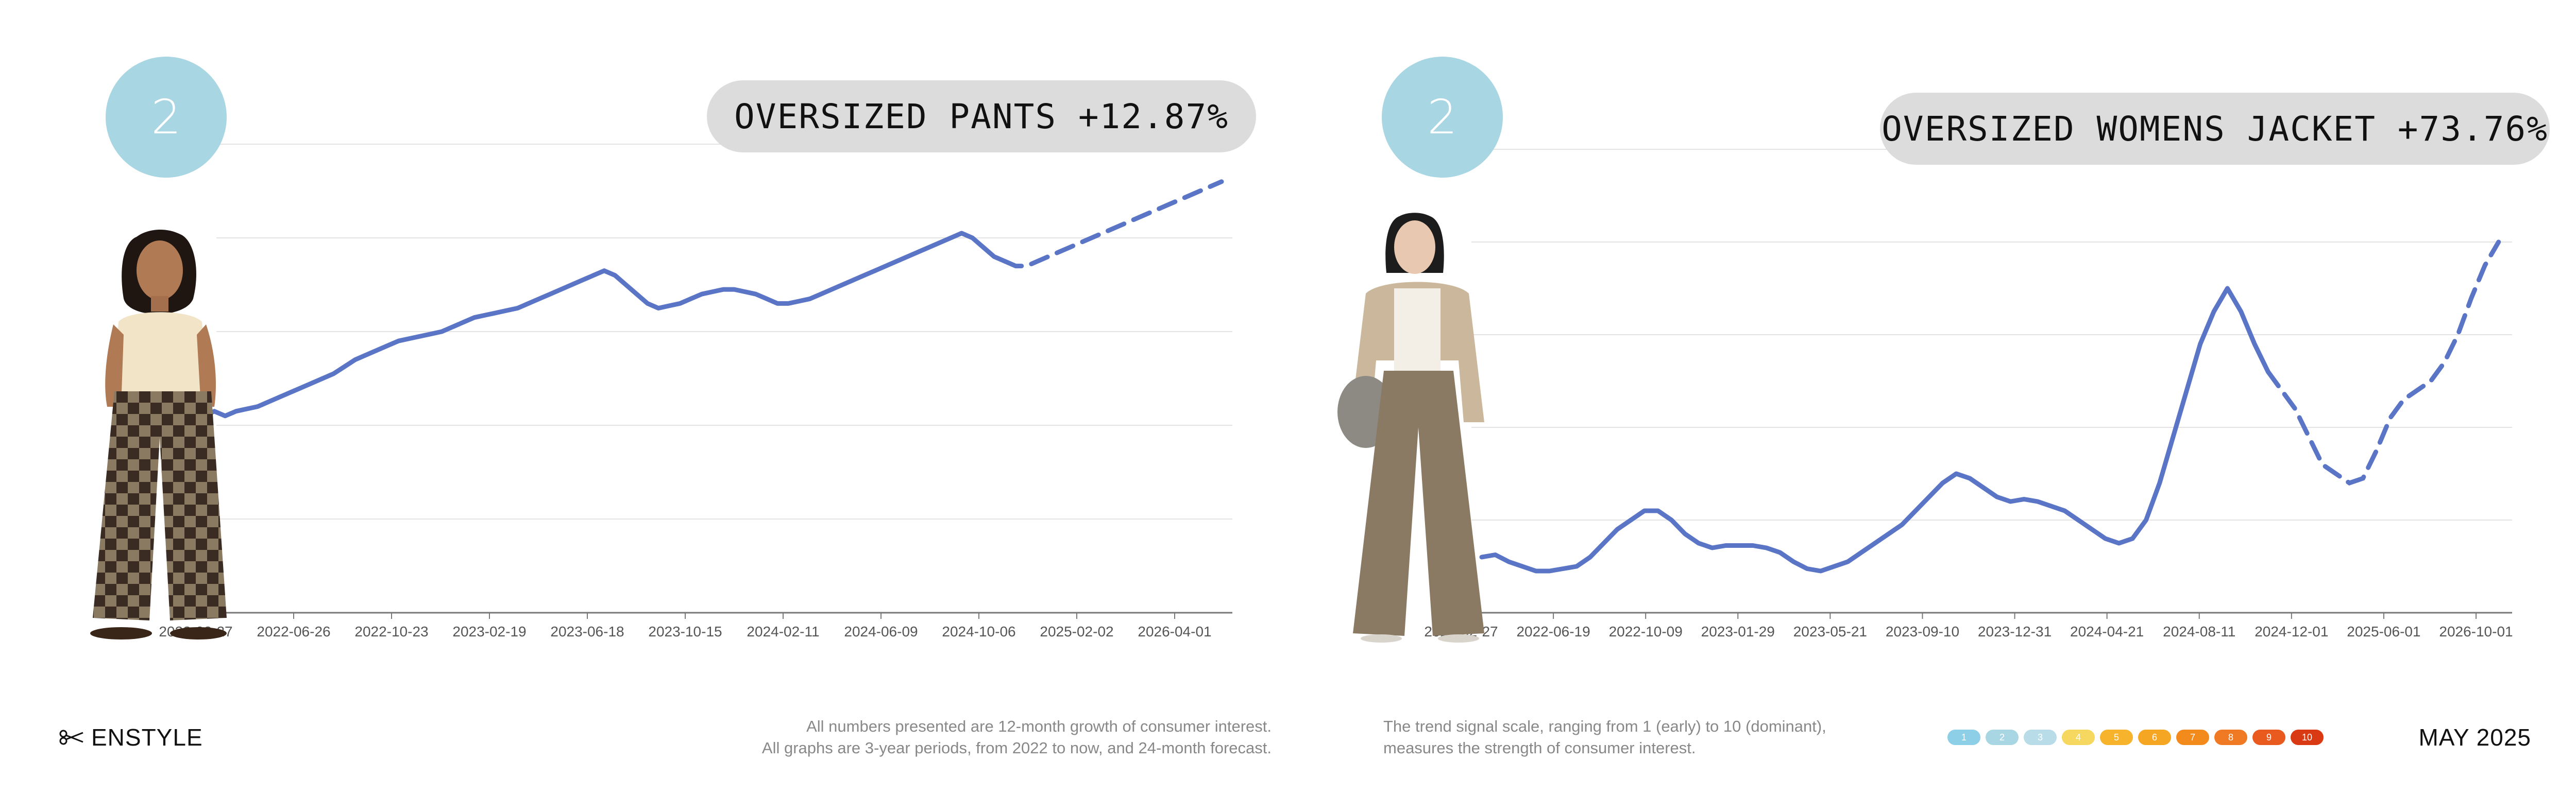  Describe the element at coordinates (783, 632) in the screenshot. I see `x-tick-label: 2024-02-11` at that location.